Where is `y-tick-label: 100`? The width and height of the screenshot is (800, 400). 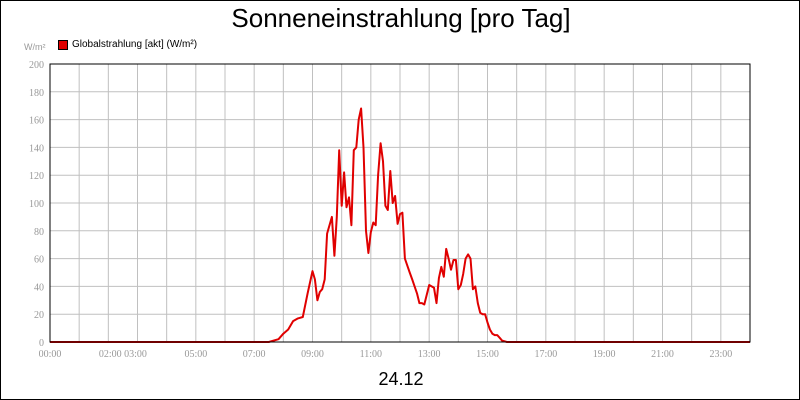
y-tick-label: 100 is located at coordinates (36, 204).